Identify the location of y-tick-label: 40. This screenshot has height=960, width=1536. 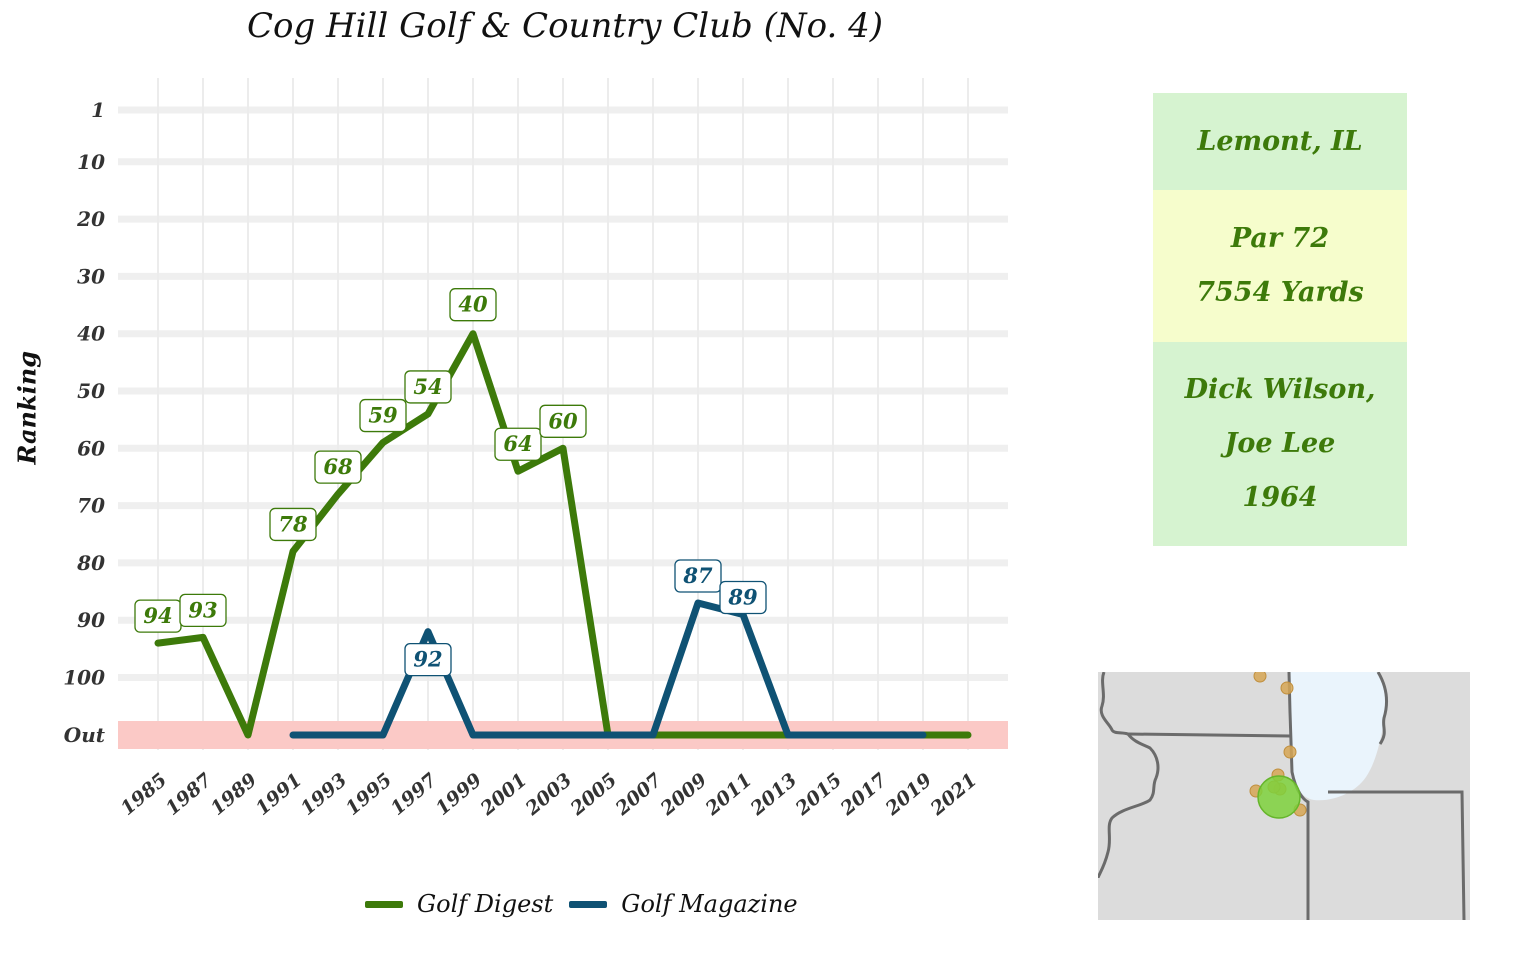
(91, 334).